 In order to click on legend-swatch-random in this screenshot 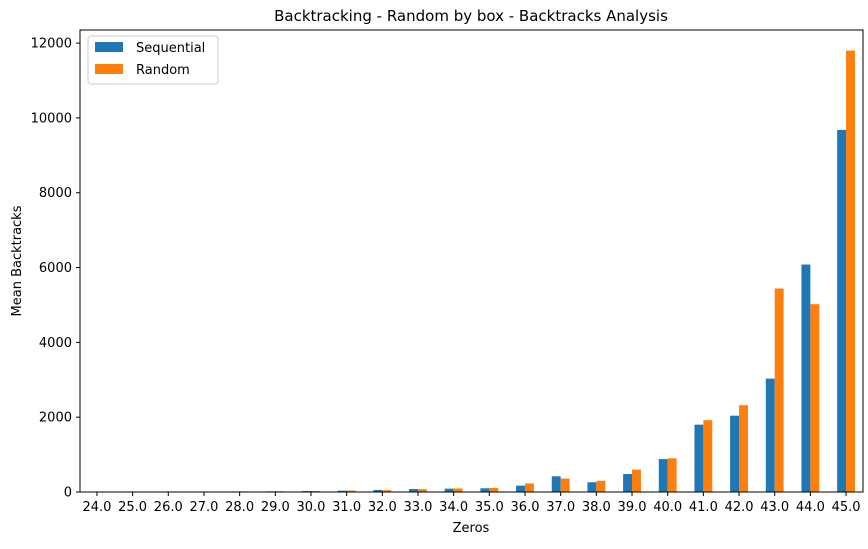, I will do `click(109, 69)`.